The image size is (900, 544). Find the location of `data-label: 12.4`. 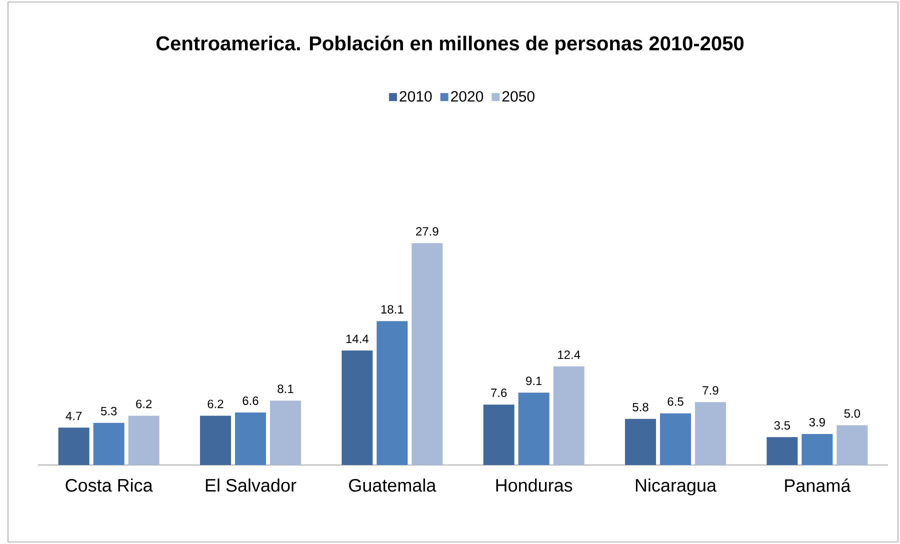

data-label: 12.4 is located at coordinates (569, 354).